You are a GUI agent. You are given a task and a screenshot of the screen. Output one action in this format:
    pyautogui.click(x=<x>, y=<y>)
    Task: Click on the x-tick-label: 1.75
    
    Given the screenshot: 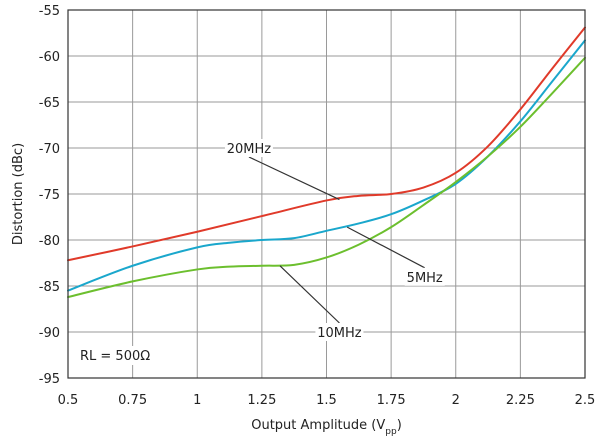 What is the action you would take?
    pyautogui.click(x=391, y=400)
    